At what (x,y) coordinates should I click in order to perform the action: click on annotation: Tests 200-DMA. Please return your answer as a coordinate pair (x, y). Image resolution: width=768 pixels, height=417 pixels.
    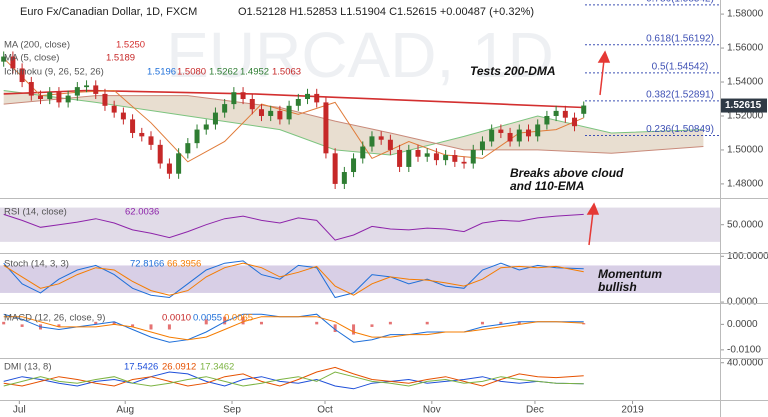
    Looking at the image, I should click on (513, 71).